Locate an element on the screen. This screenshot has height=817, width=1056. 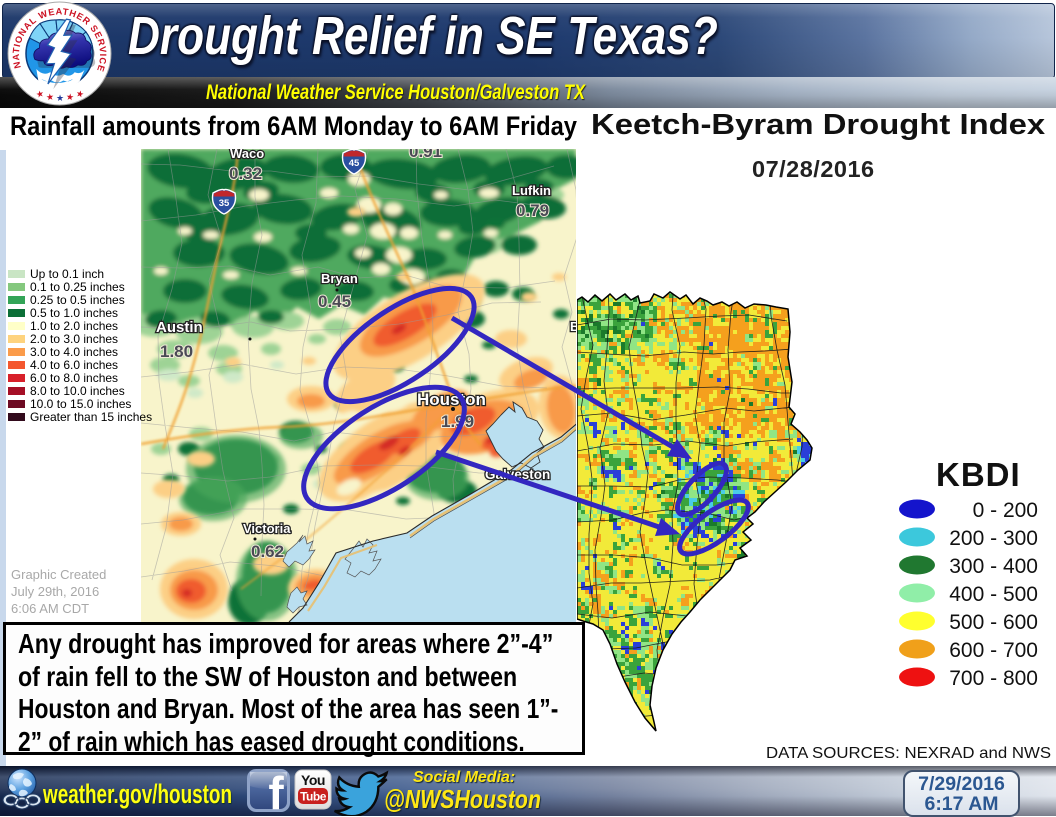
svg-text: Austin is located at coordinates (179, 327).